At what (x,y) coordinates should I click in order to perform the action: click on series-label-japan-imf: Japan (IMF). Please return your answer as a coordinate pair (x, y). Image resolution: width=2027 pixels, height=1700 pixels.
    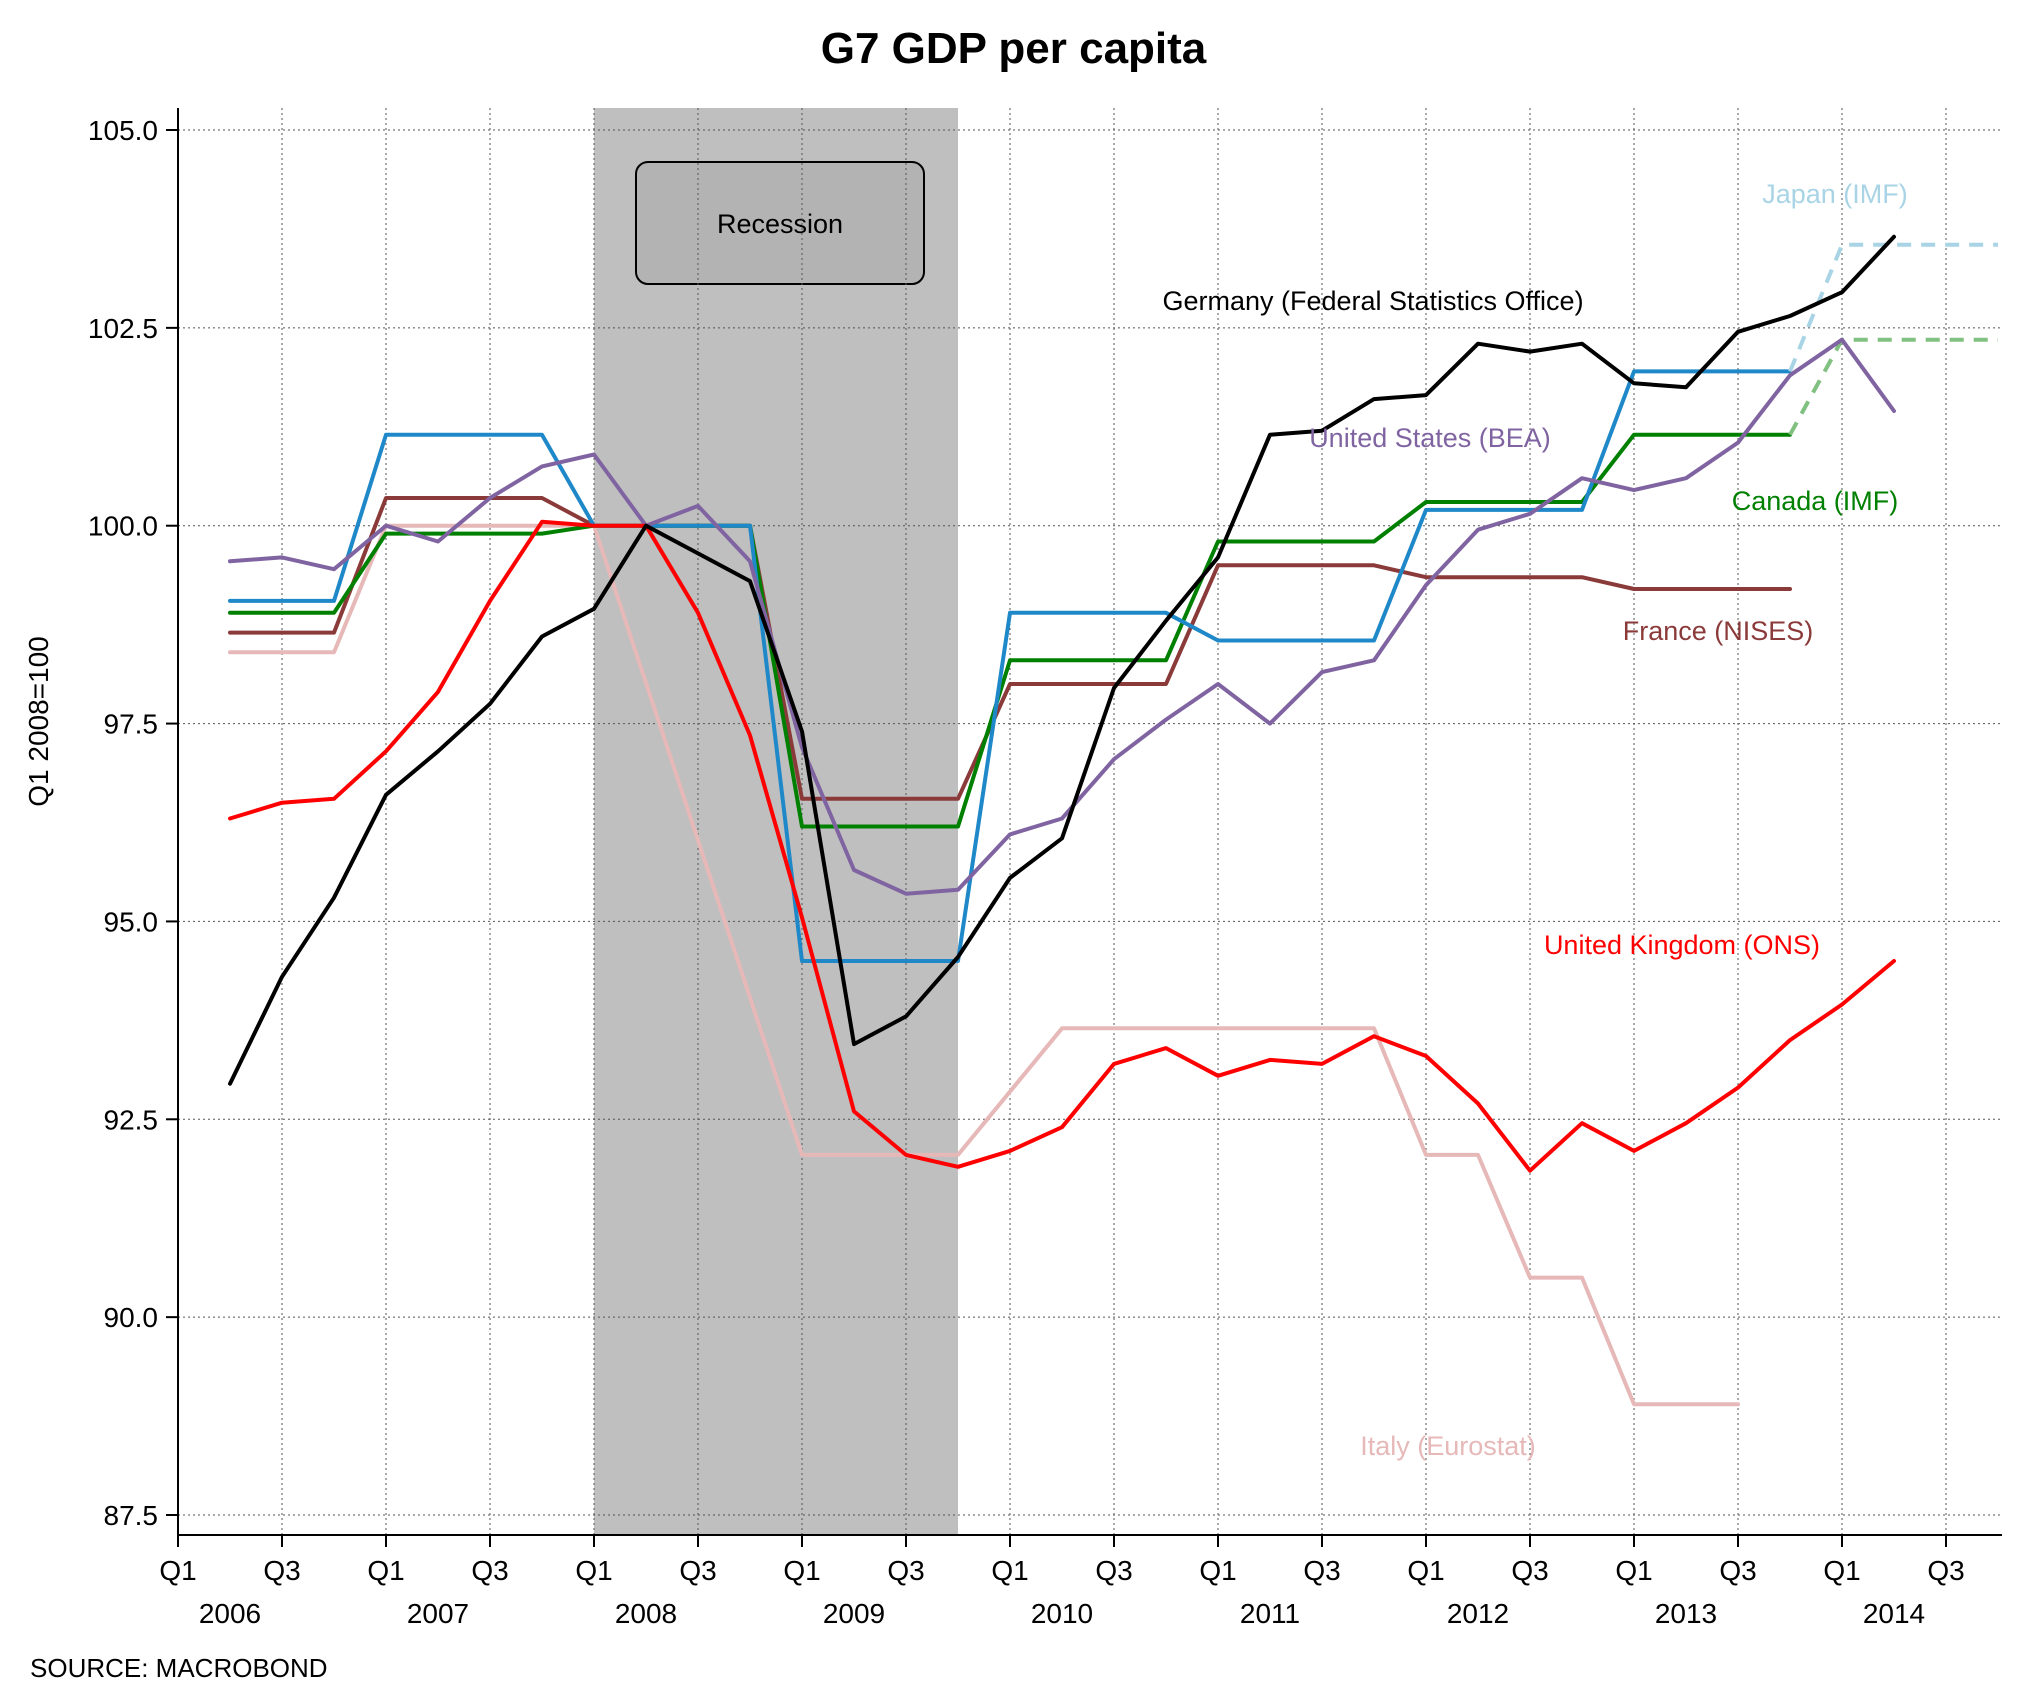
    Looking at the image, I should click on (1835, 194).